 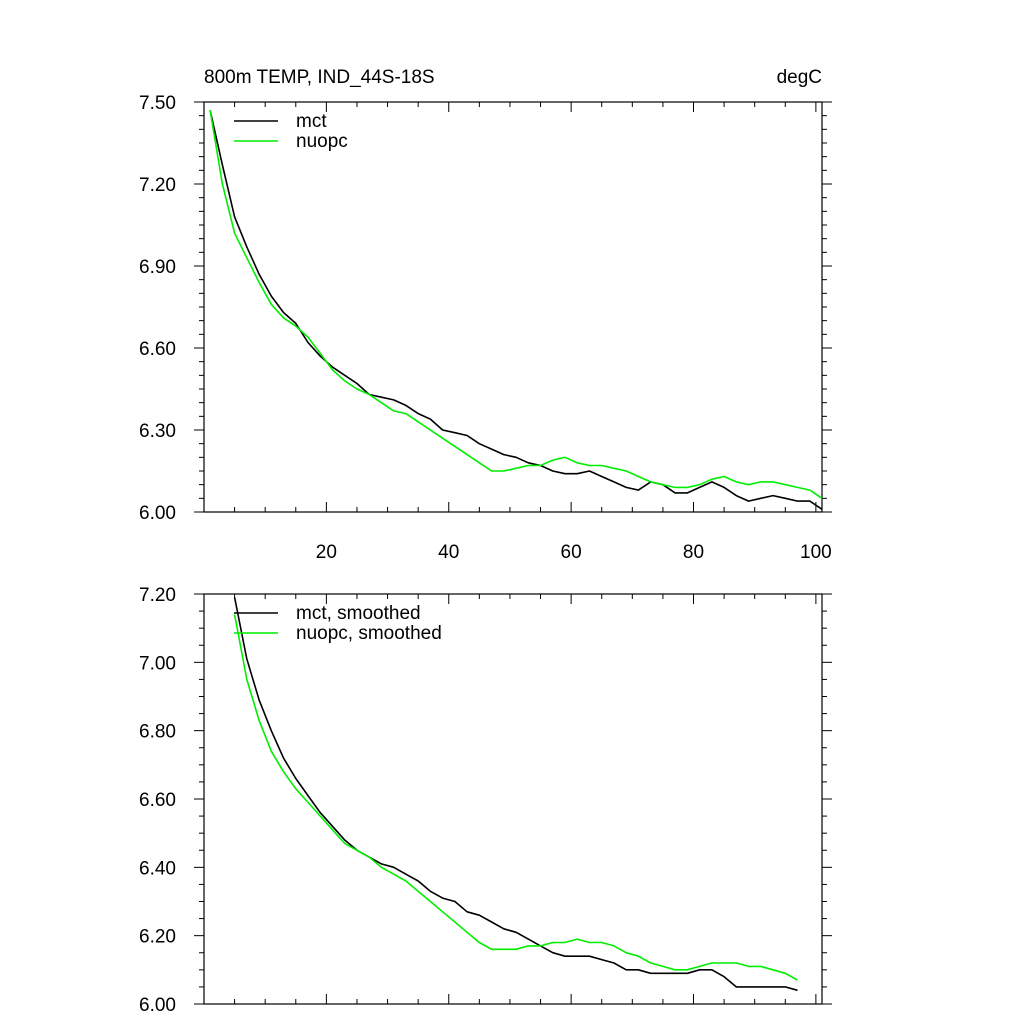 I want to click on y-tick-label: 7.50, so click(x=157, y=103).